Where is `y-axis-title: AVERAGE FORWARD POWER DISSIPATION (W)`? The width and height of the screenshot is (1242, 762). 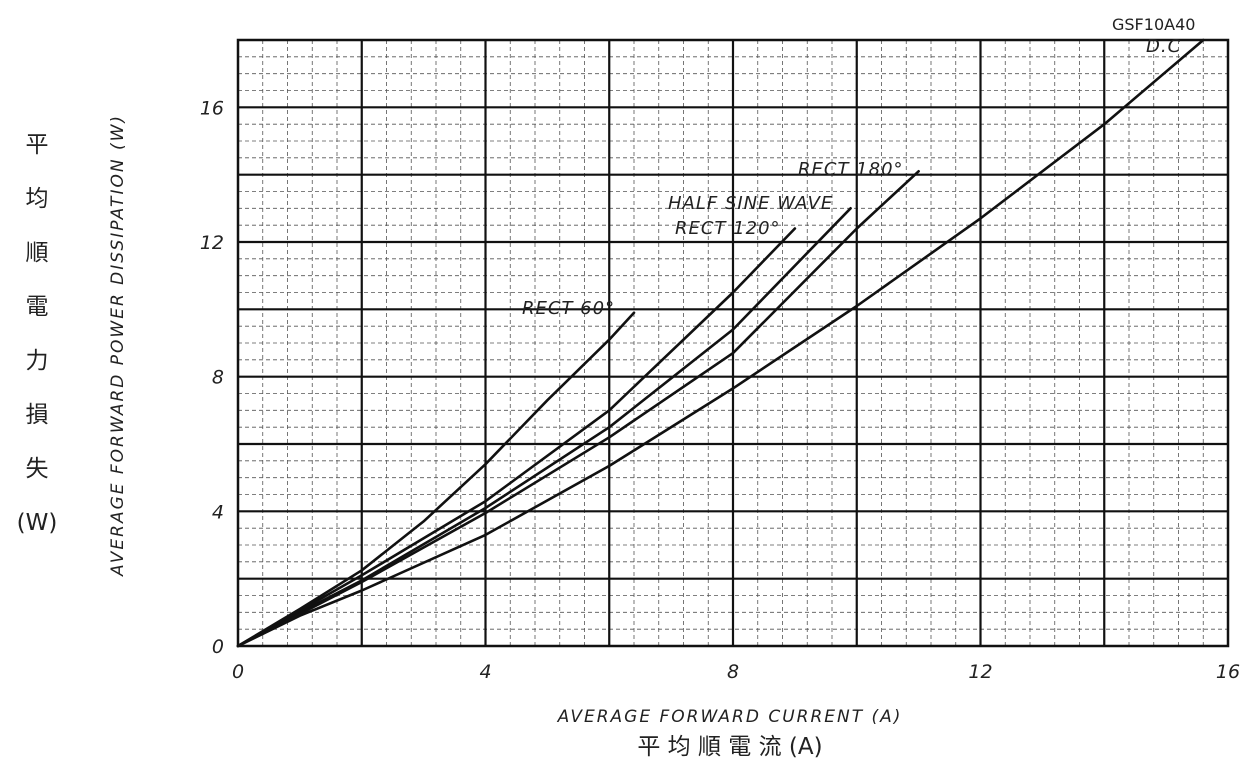
y-axis-title: AVERAGE FORWARD POWER DISSIPATION (W) is located at coordinates (118, 345).